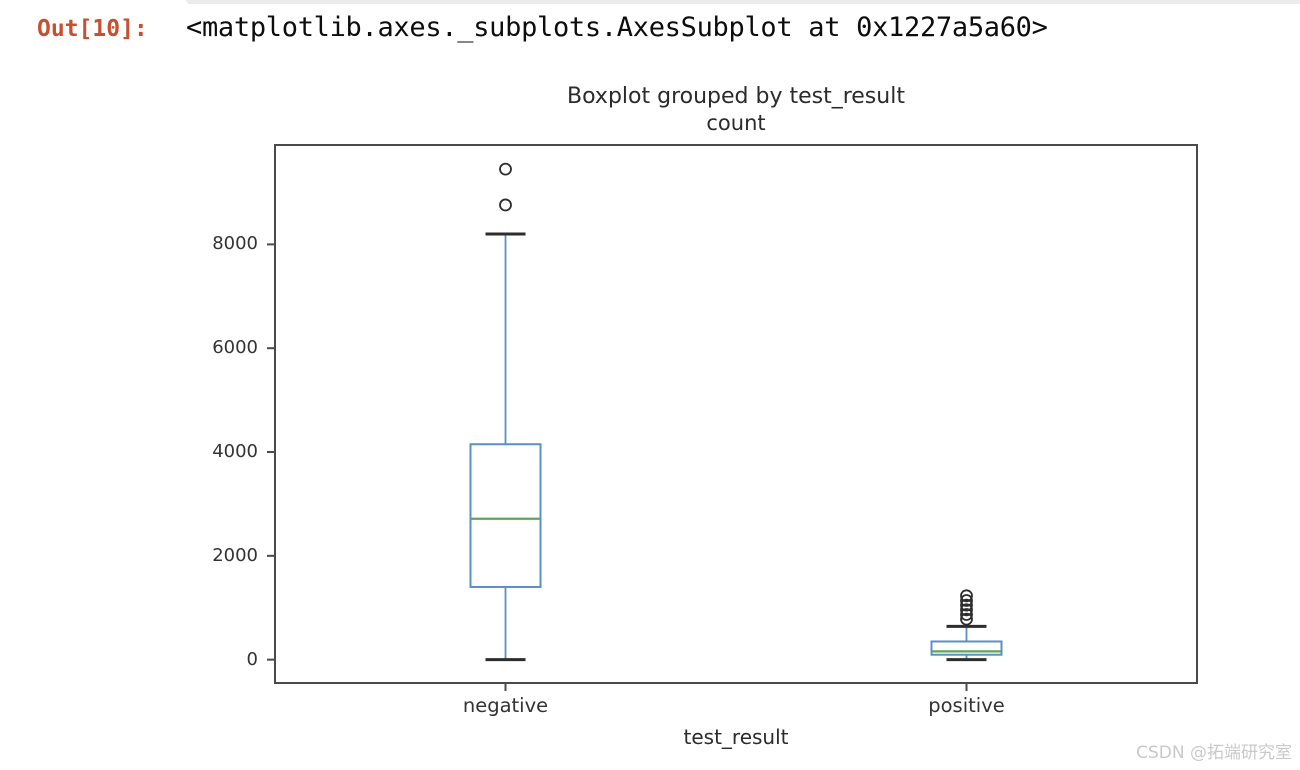 The image size is (1300, 770). I want to click on x-axis-label: test_result, so click(736, 737).